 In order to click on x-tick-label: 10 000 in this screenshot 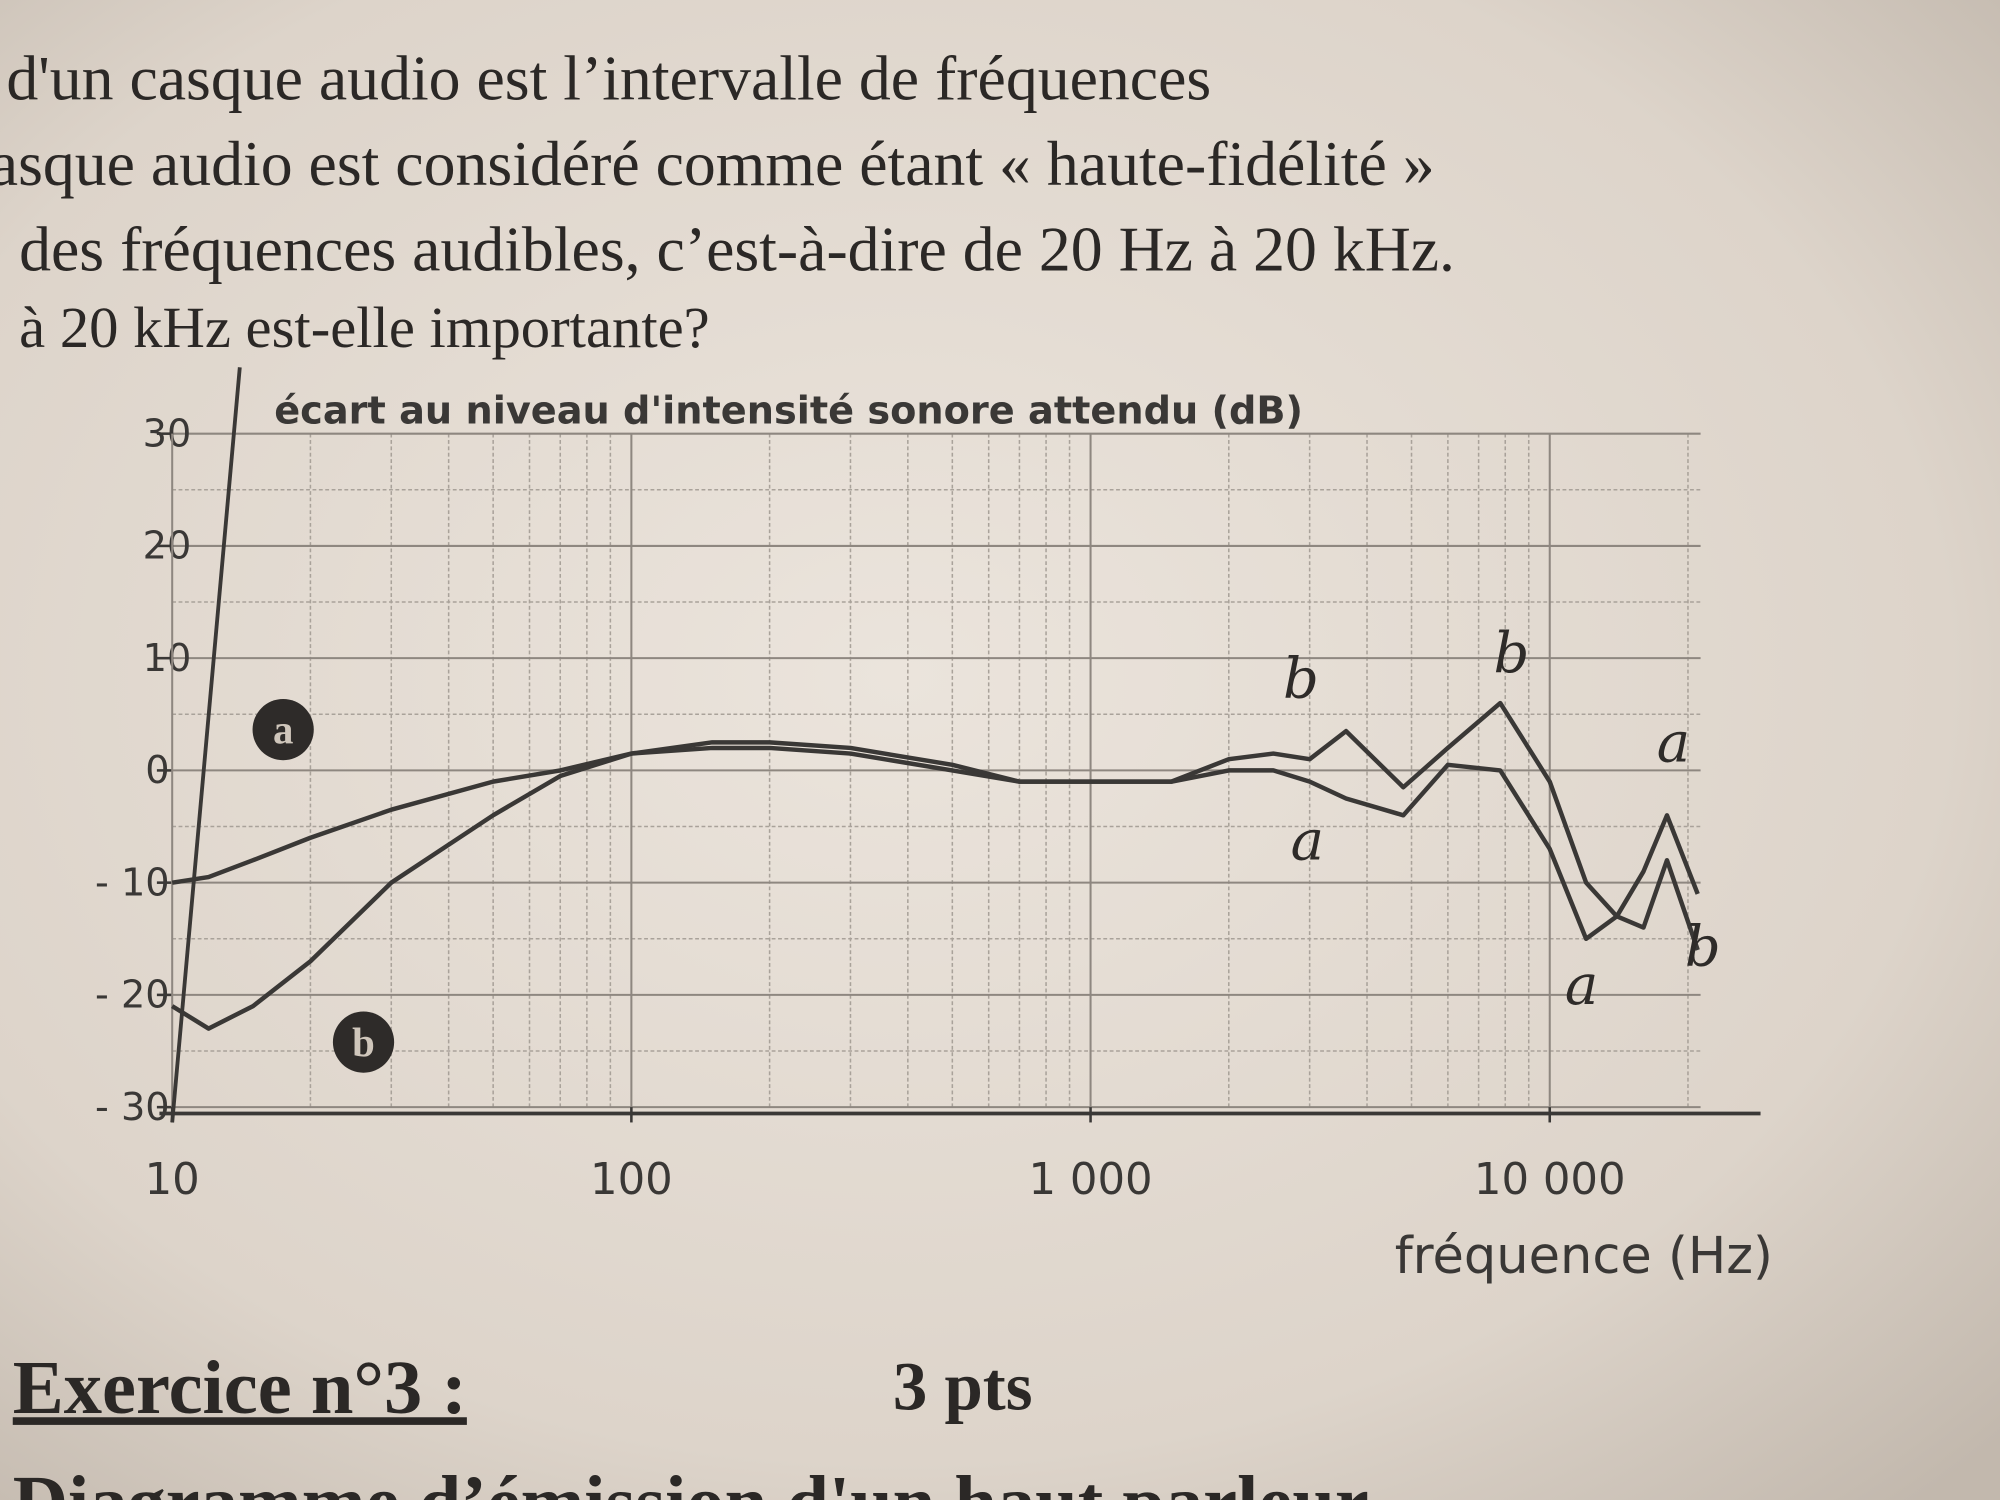, I will do `click(1550, 1180)`.